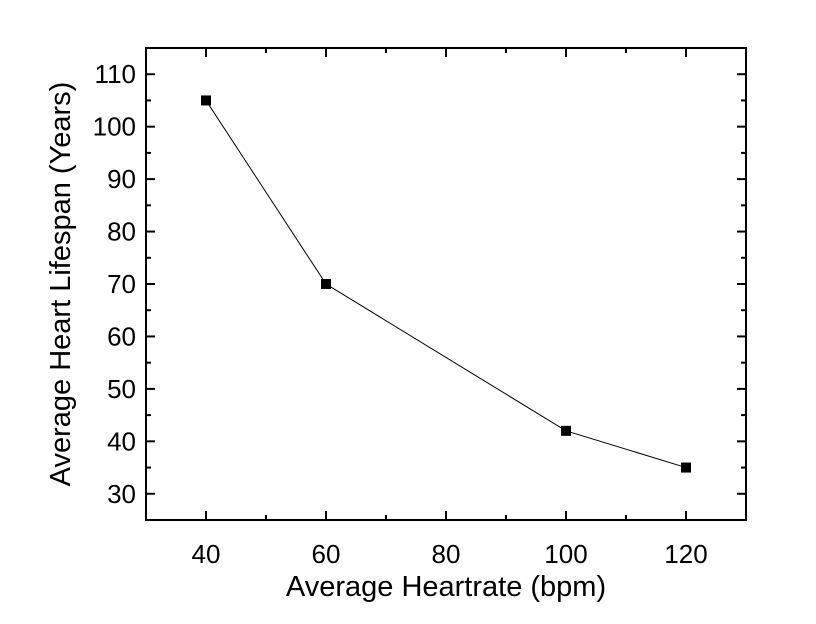 The image size is (816, 624). I want to click on x-tick-label: 120, so click(685, 554).